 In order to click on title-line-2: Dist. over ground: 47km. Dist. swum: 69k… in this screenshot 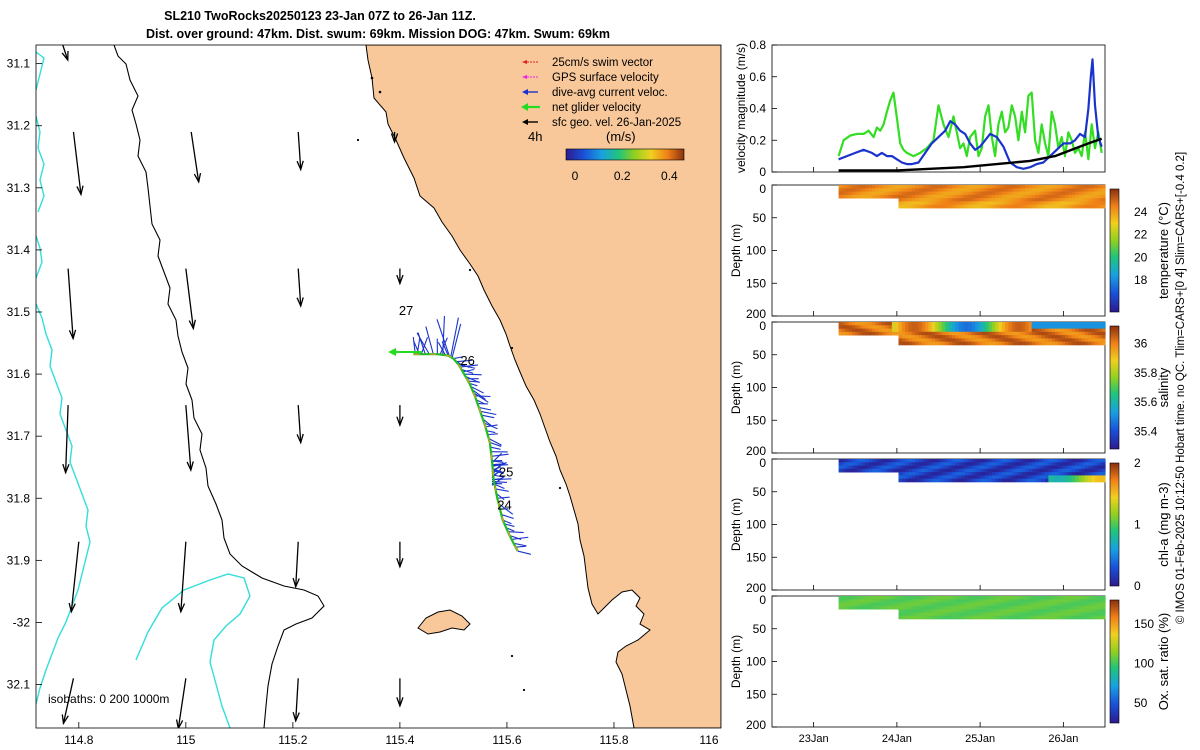, I will do `click(378, 34)`.